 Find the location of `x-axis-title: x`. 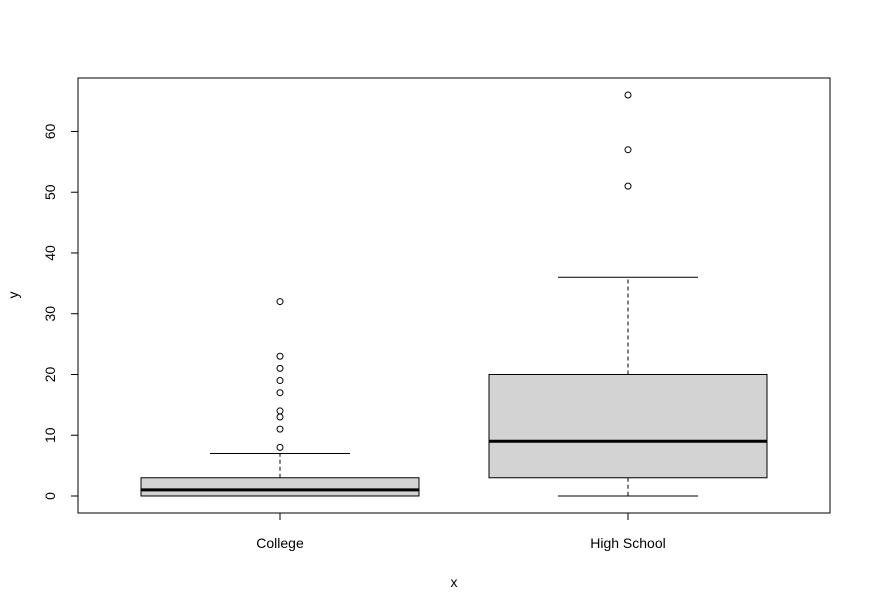

x-axis-title: x is located at coordinates (454, 582).